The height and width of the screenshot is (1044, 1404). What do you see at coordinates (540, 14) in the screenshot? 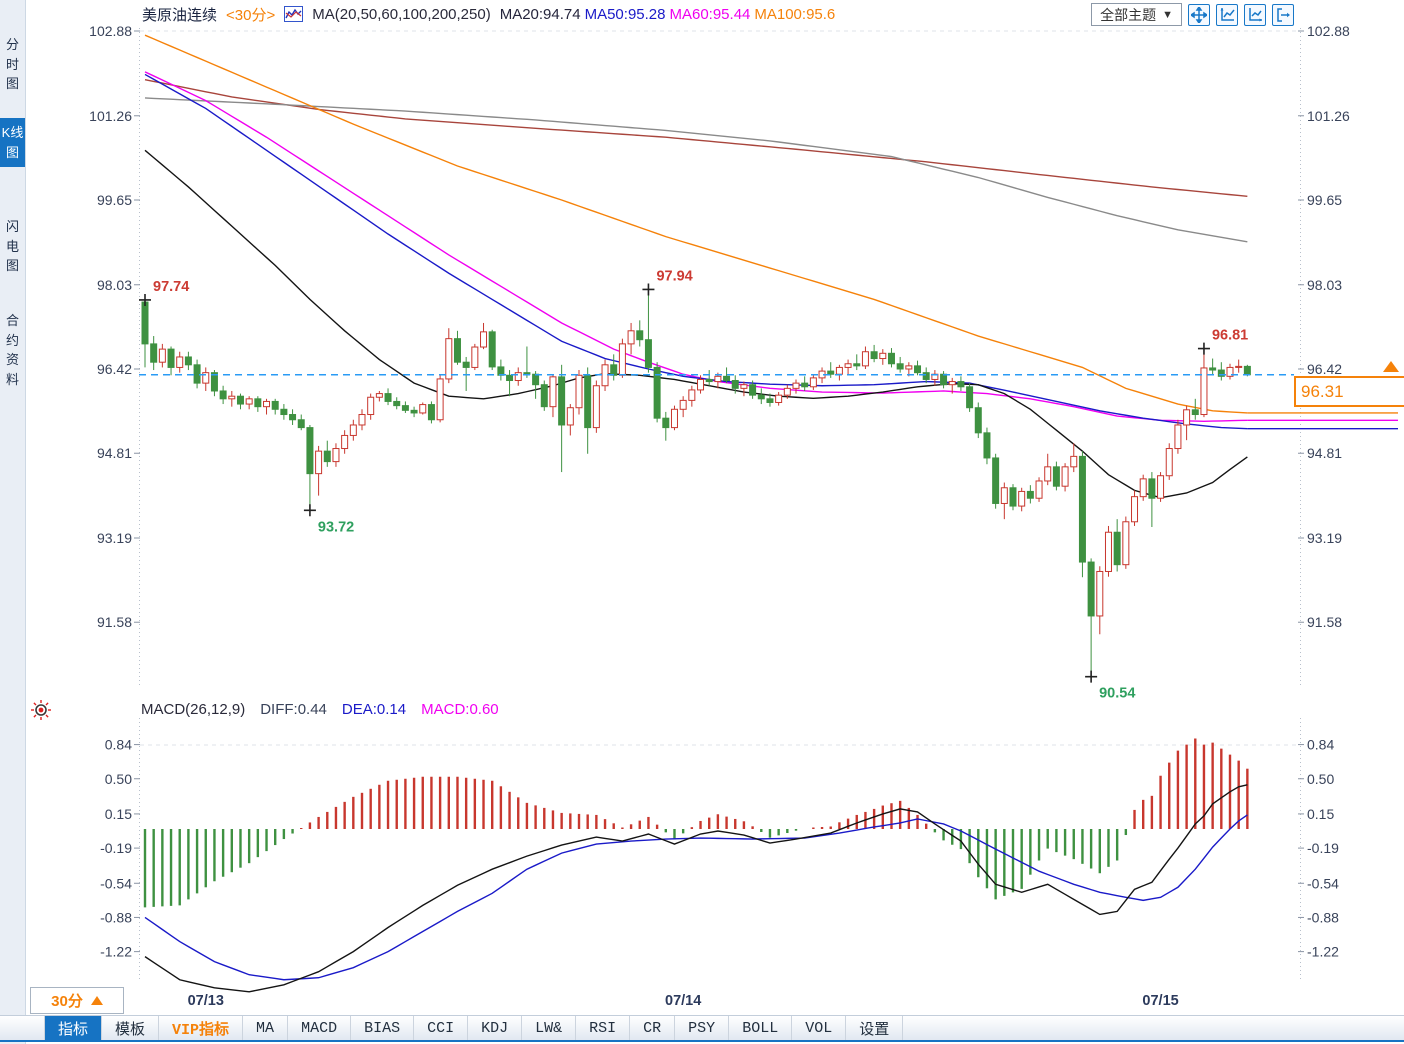
I see `ma-legend-value-0: MA20:94.74` at bounding box center [540, 14].